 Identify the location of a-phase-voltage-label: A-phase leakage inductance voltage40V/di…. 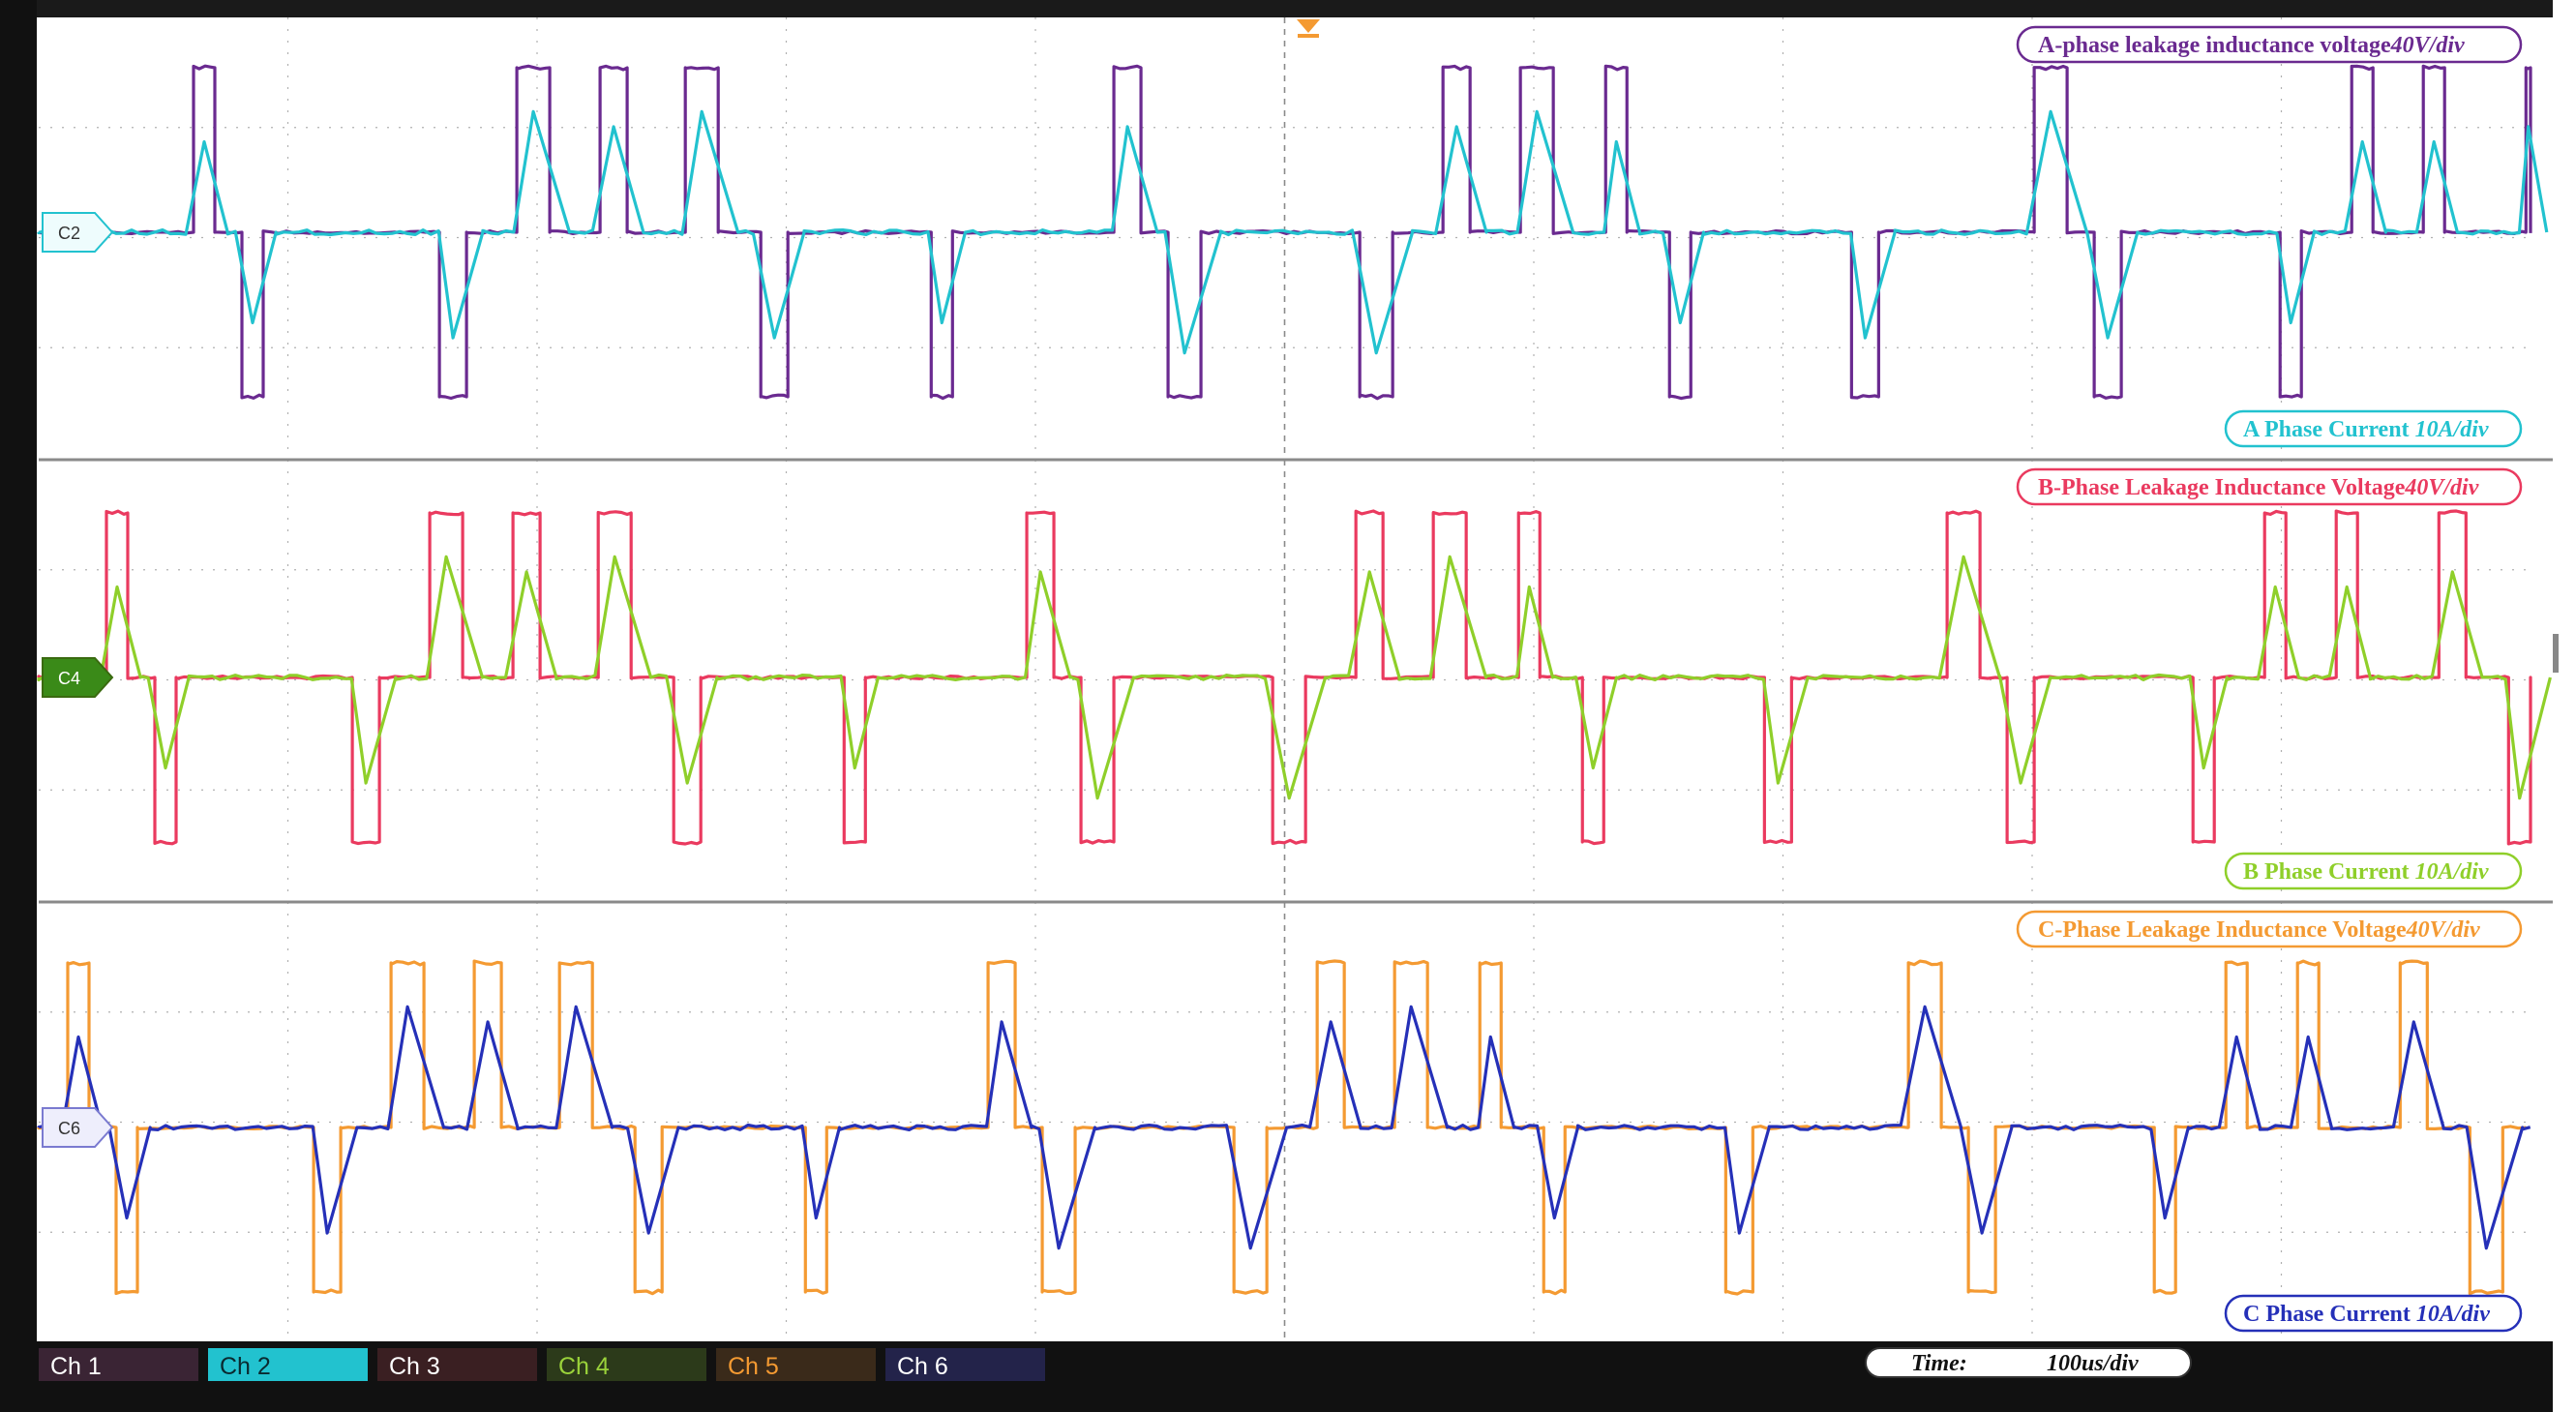
(2269, 44).